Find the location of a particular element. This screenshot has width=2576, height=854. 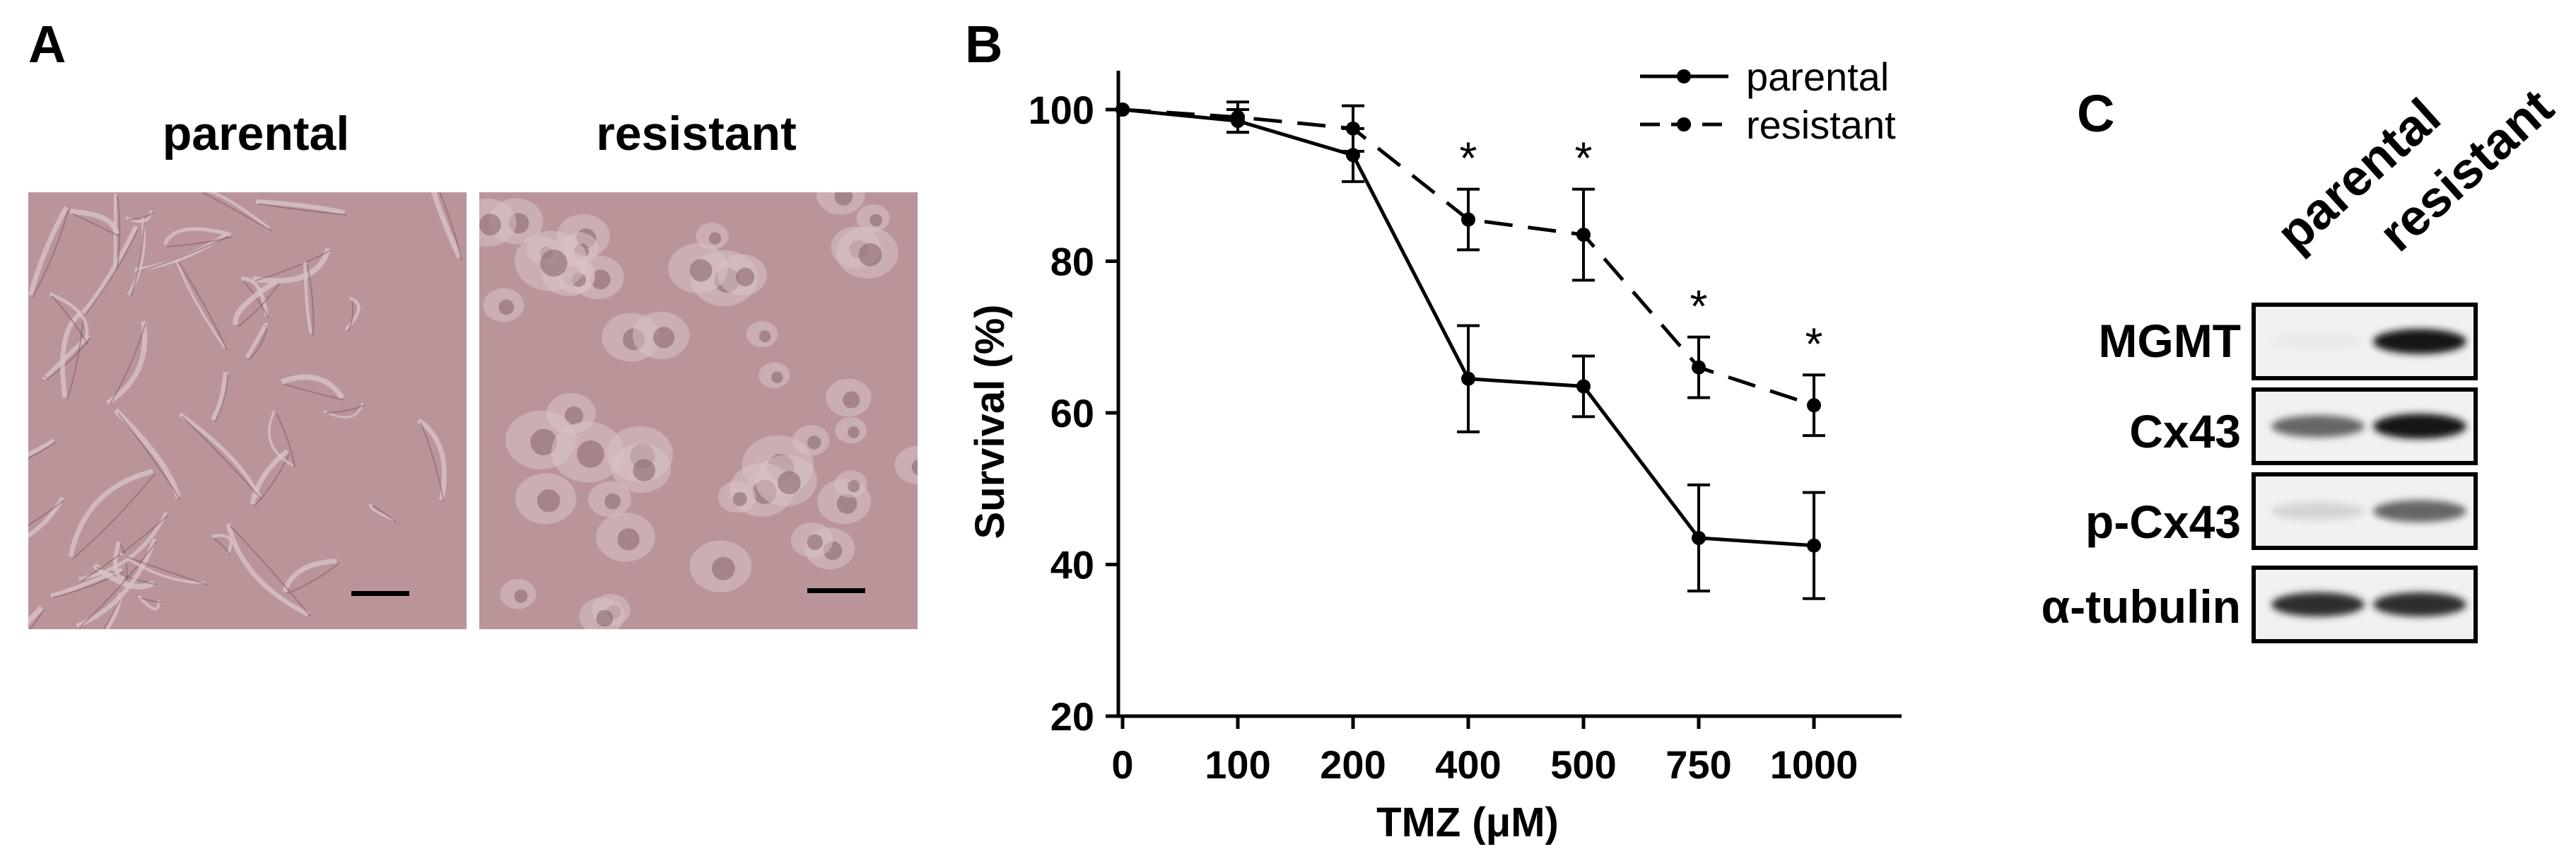

x-tick-label: 0 is located at coordinates (1122, 764).